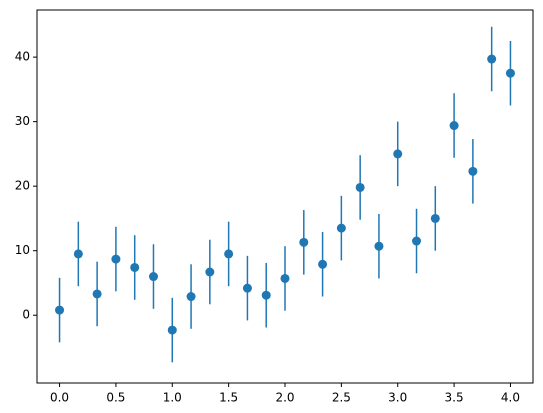 This screenshot has width=543, height=413. What do you see at coordinates (22, 250) in the screenshot?
I see `y-tick-label: 10` at bounding box center [22, 250].